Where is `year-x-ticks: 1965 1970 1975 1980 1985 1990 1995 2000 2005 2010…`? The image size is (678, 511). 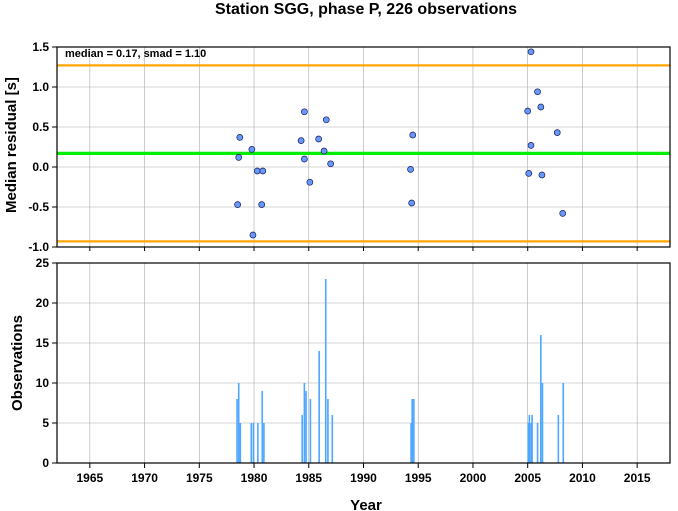
year-x-ticks: 1965 1970 1975 1980 1985 1990 1995 2000 2005 2010… is located at coordinates (363, 474).